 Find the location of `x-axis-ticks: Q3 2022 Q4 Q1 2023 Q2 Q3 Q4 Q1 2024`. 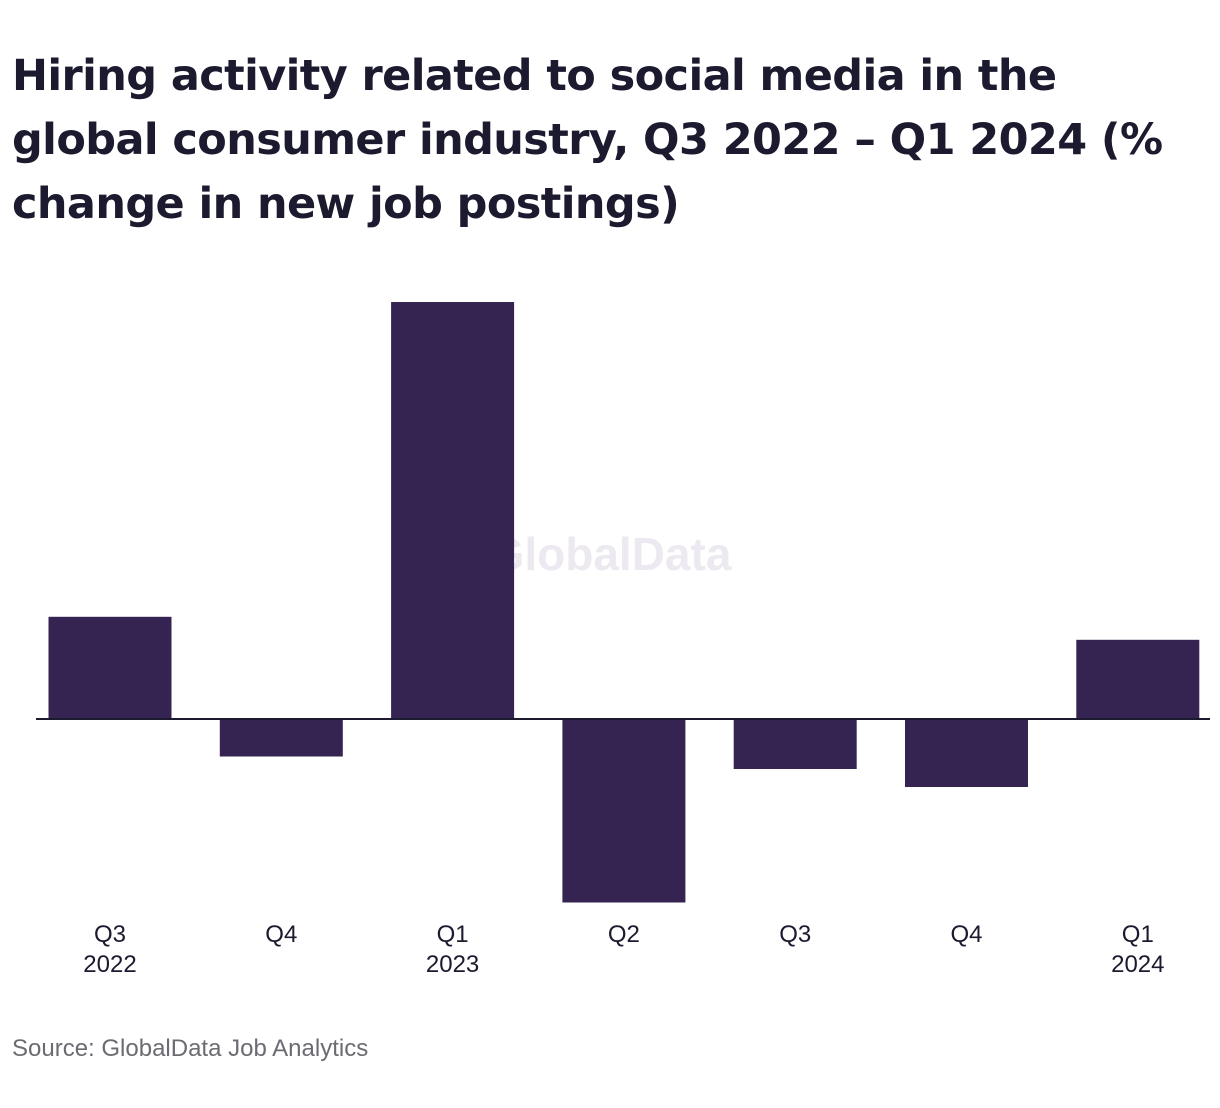

x-axis-ticks: Q3 2022 Q4 Q1 2023 Q2 Q3 Q4 Q1 2024 is located at coordinates (623, 949).